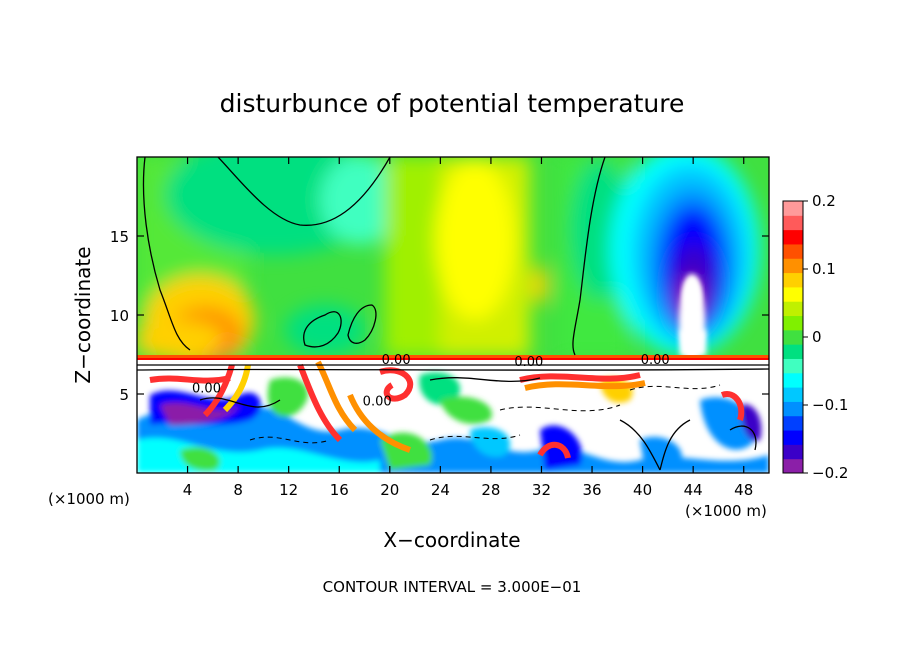 The height and width of the screenshot is (654, 904). I want to click on x-tick-label: 12, so click(288, 490).